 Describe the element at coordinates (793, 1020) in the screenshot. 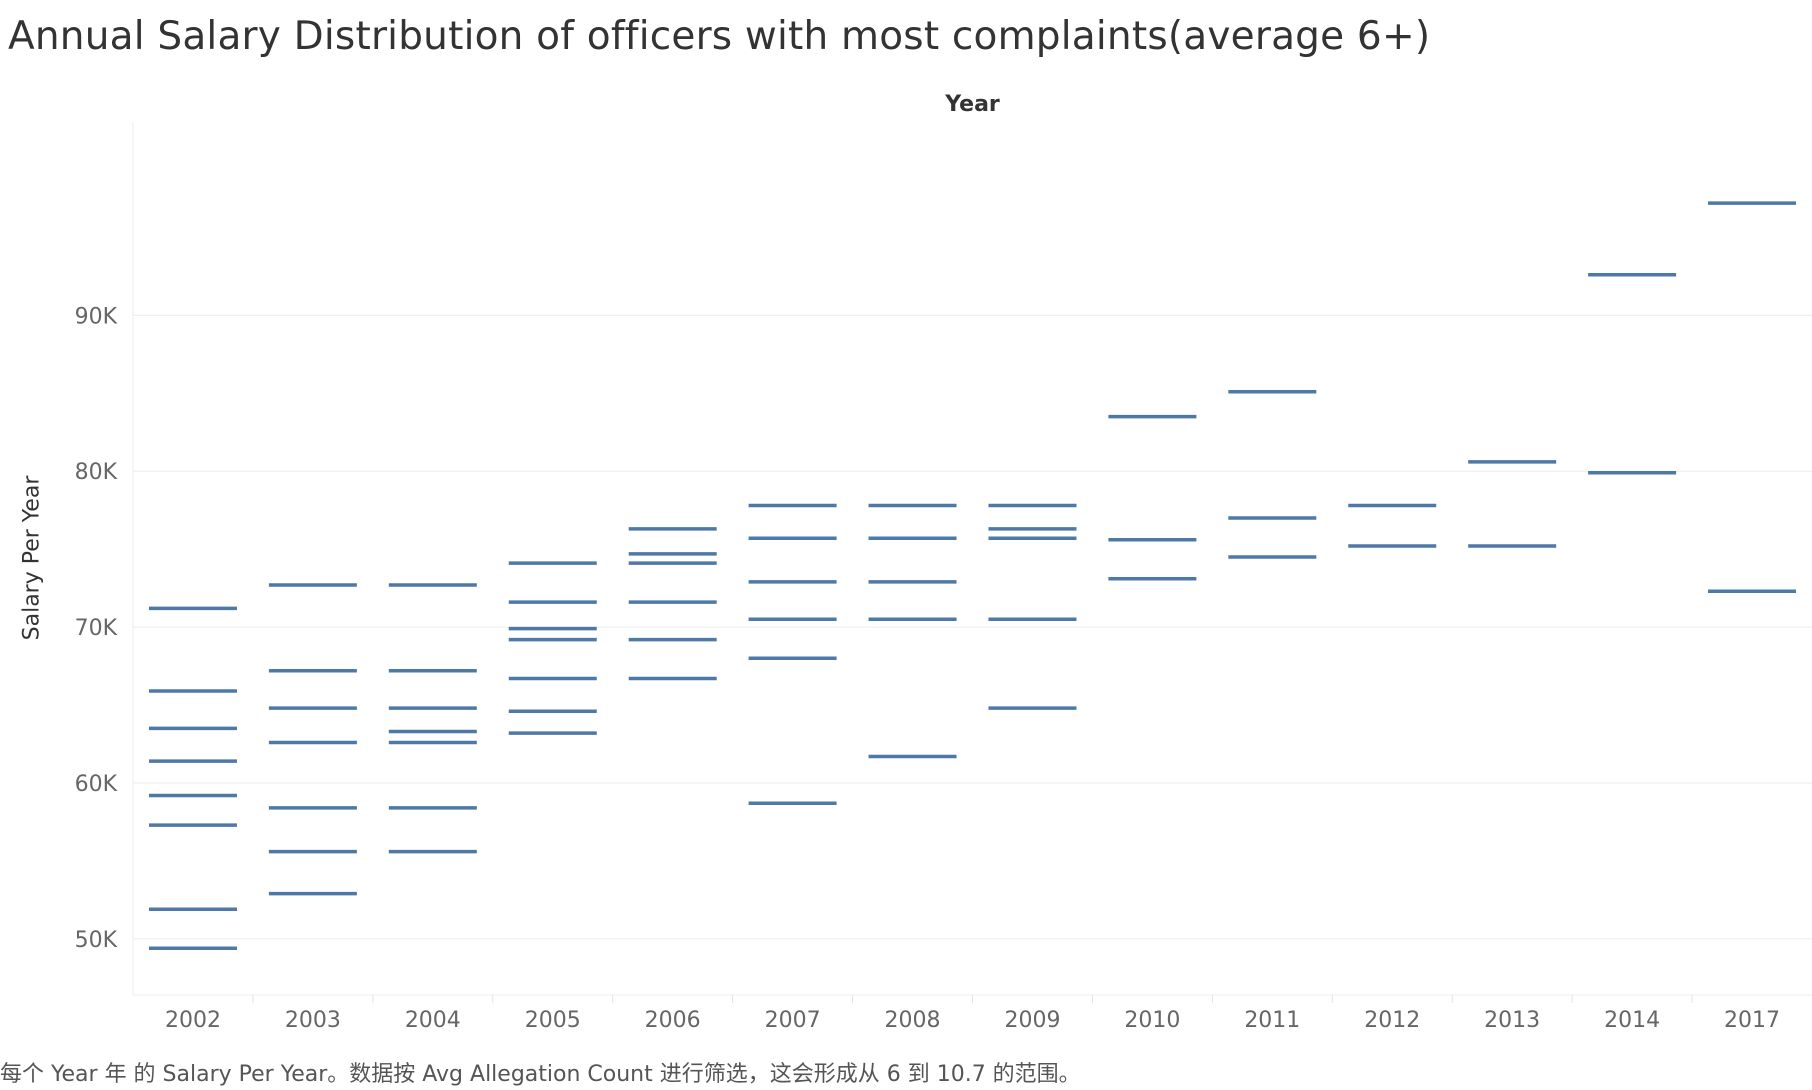

I see `x-tick-label: 2007` at that location.